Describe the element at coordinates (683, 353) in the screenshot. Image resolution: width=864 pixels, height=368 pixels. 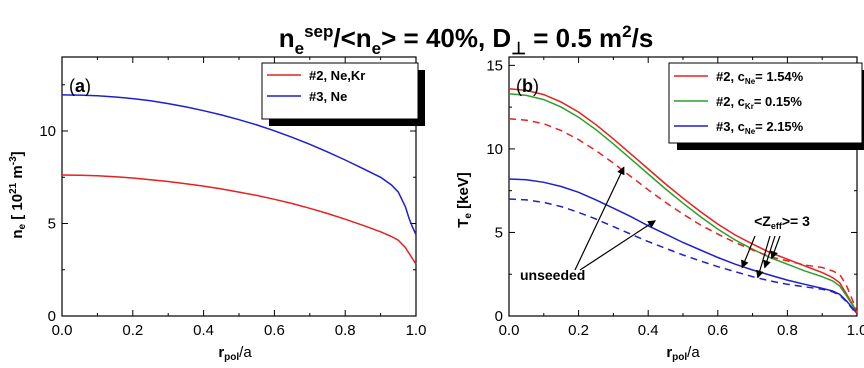
I see `xlabel-b: rpol/a` at that location.